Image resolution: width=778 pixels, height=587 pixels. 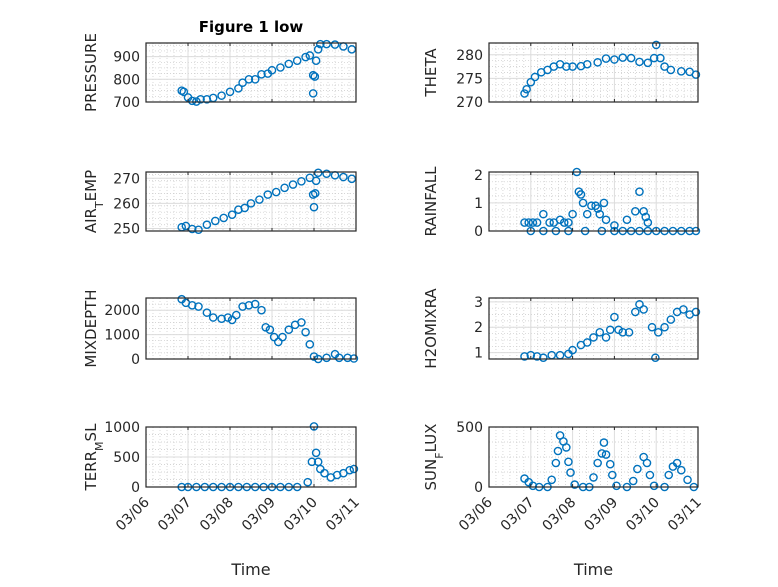 What do you see at coordinates (91, 471) in the screenshot?
I see `y-label-main: TERR` at bounding box center [91, 471].